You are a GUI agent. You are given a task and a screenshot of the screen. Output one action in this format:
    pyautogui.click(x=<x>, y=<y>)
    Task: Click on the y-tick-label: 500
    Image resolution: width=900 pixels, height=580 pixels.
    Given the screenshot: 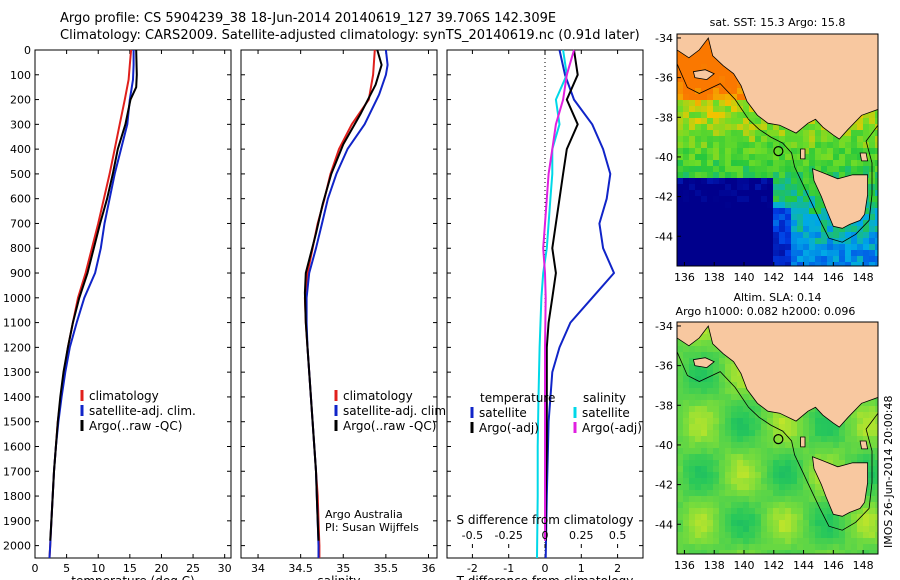 What is the action you would take?
    pyautogui.click(x=20, y=174)
    